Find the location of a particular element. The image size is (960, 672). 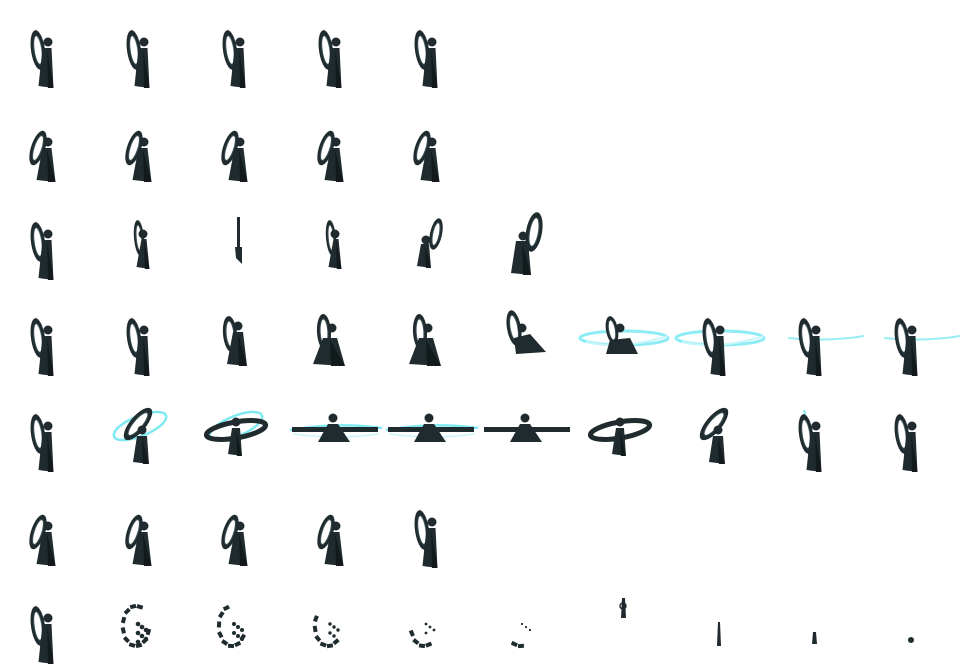

sprite-slash is located at coordinates (624, 335).